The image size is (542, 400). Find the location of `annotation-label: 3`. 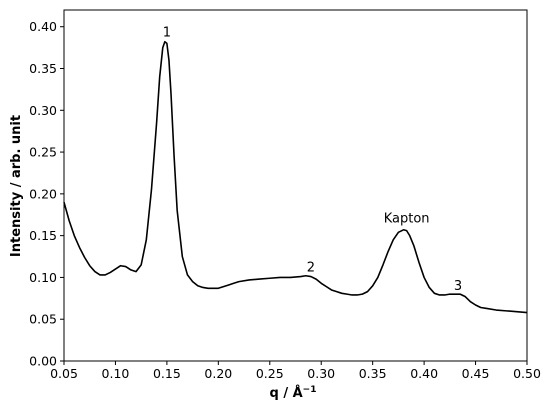

annotation-label: 3 is located at coordinates (458, 286).